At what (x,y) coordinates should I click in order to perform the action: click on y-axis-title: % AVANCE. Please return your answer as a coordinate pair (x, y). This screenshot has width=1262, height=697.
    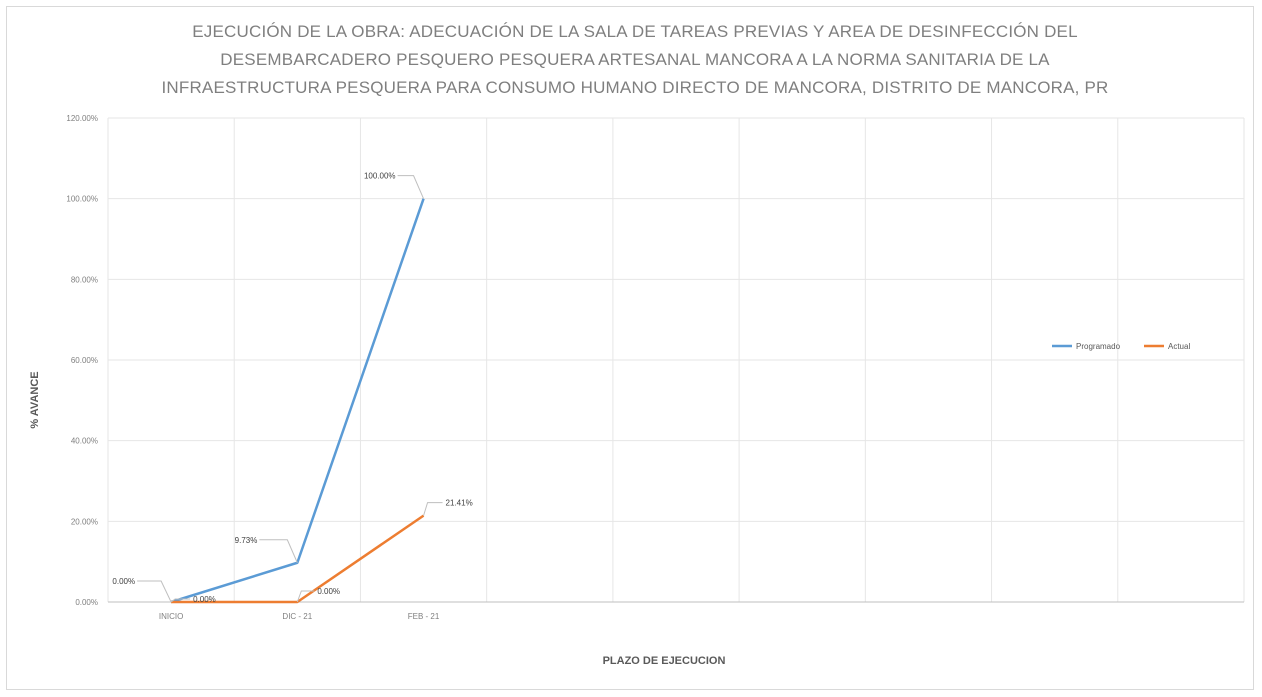
    Looking at the image, I should click on (35, 399).